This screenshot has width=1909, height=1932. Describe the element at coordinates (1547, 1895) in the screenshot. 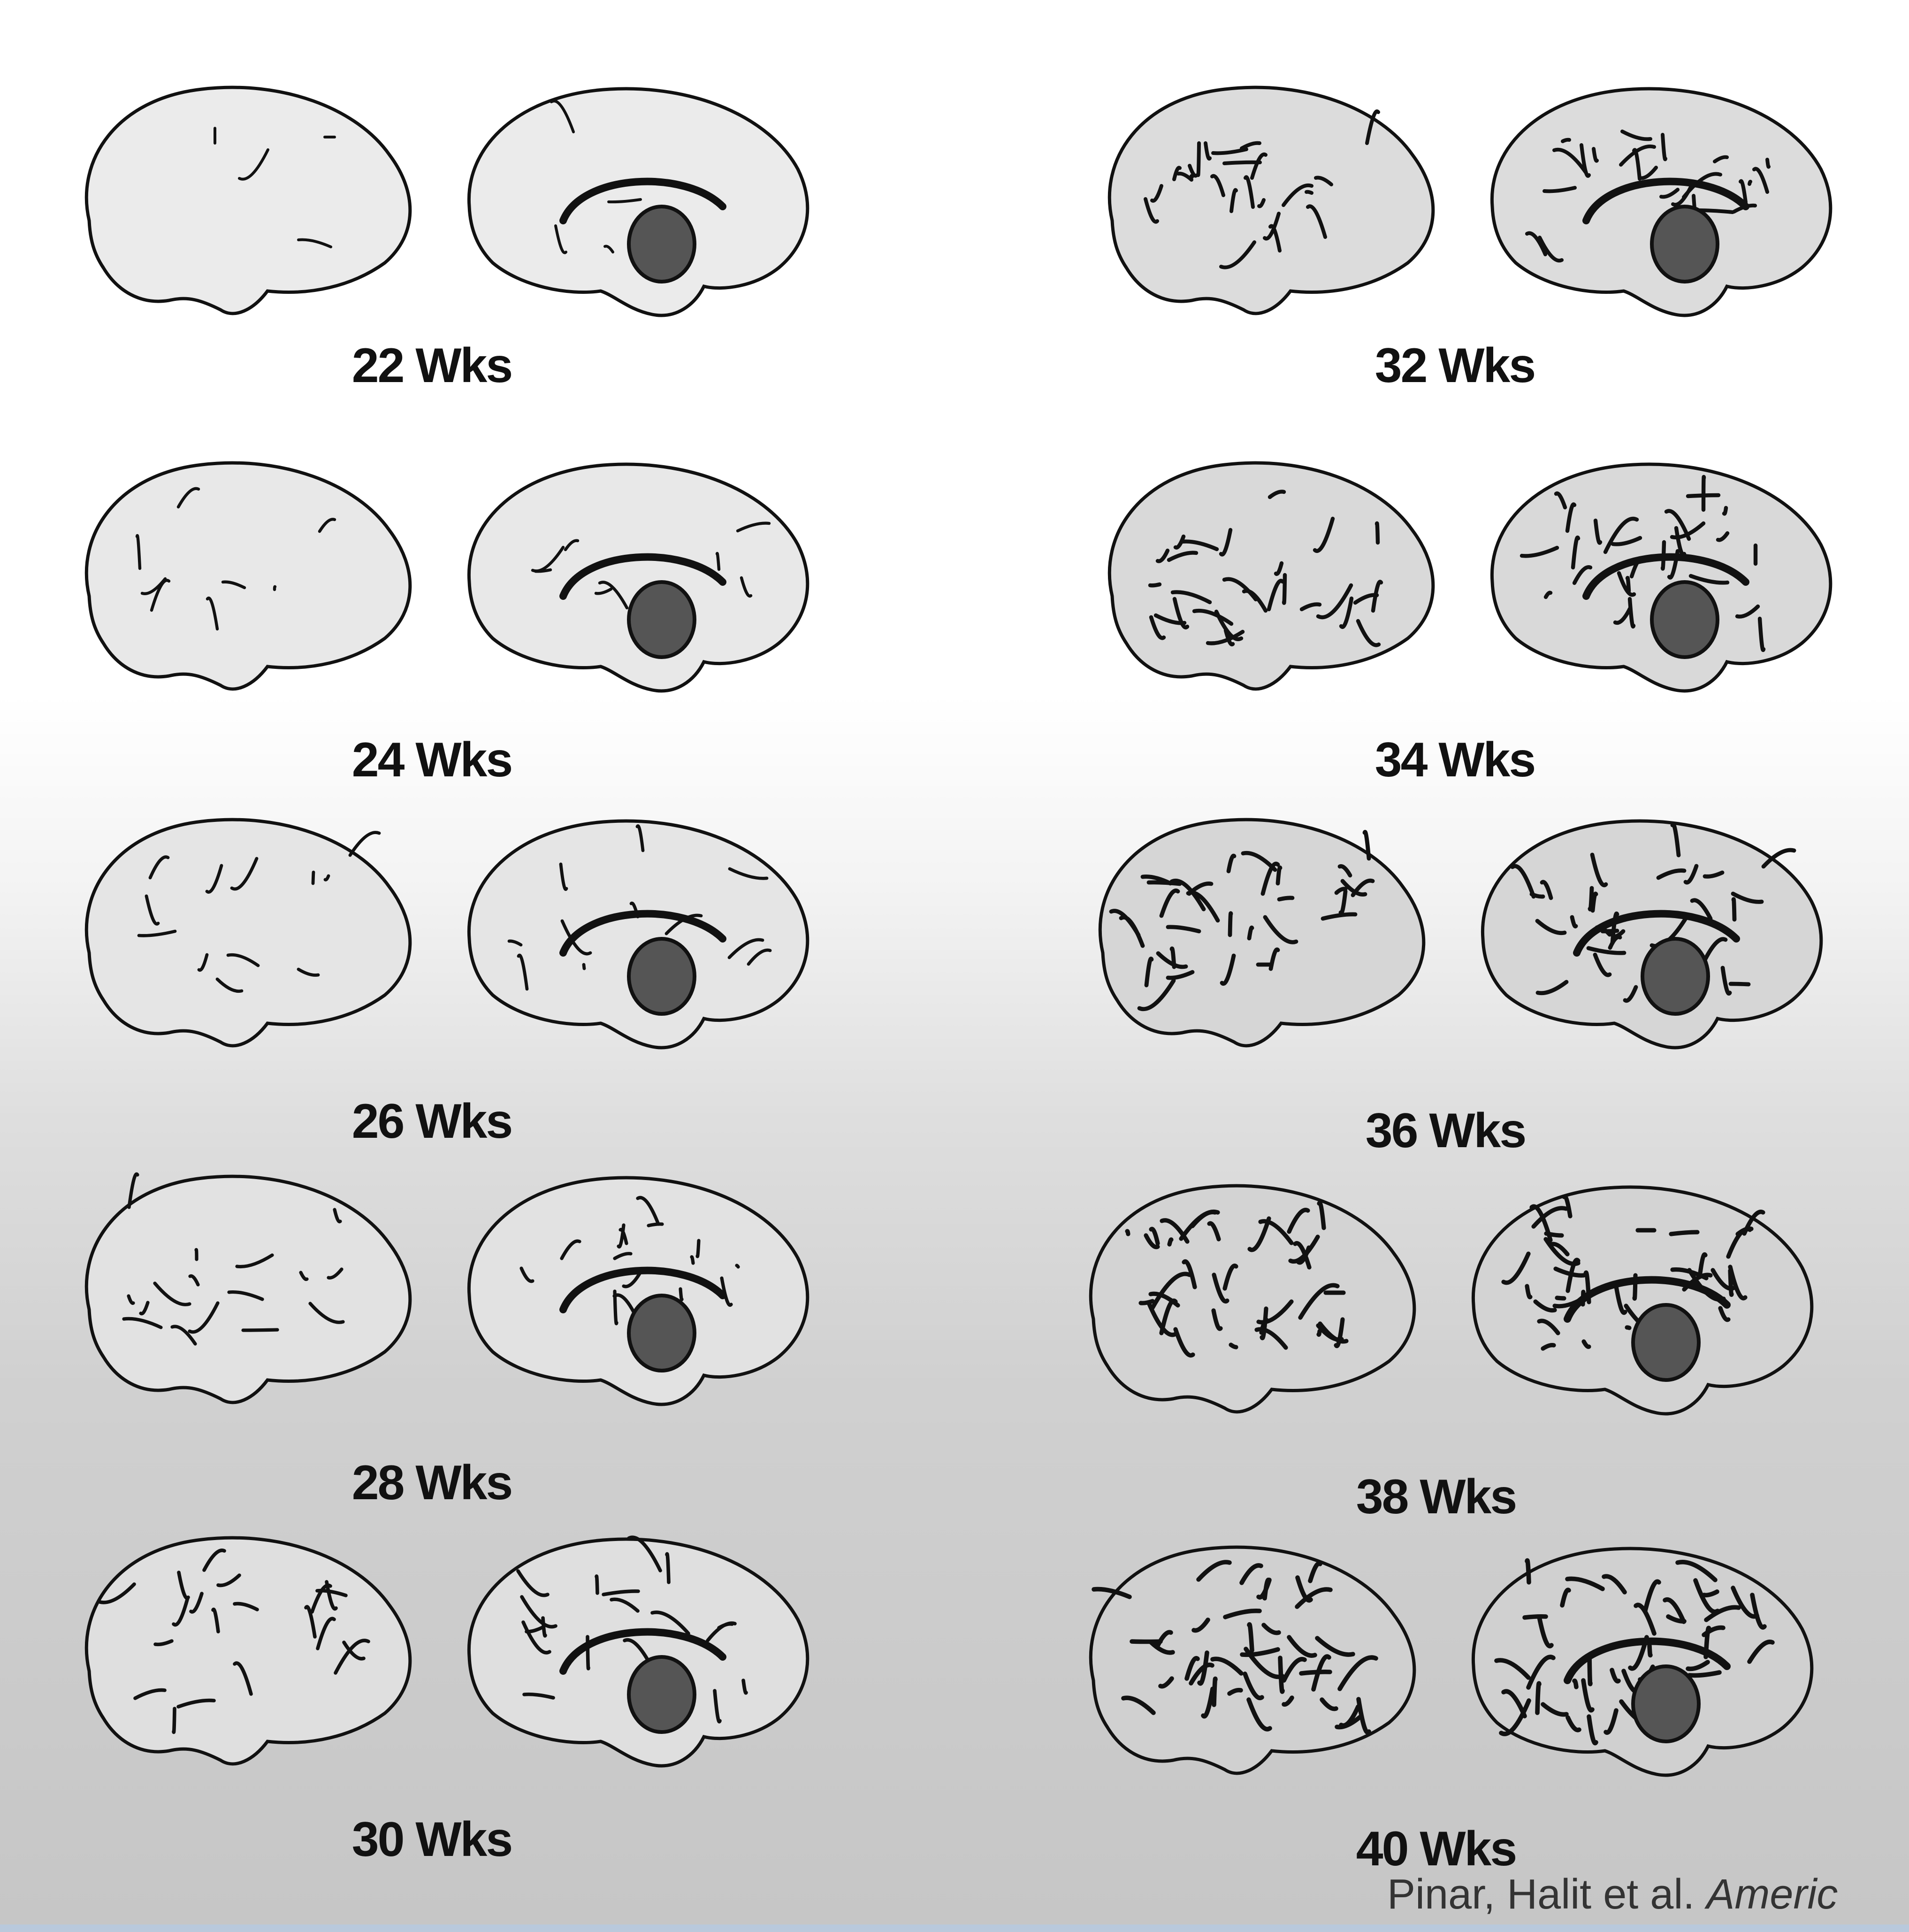

I see `citation-authors: Pinar, Halit et al.` at that location.